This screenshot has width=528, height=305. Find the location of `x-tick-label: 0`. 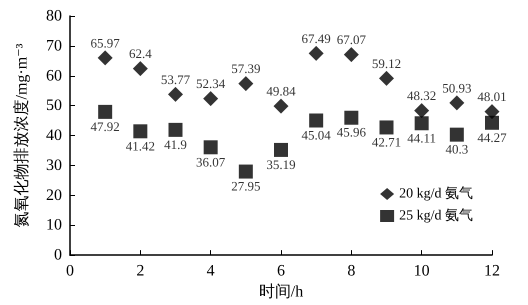

x-tick-label: 0 is located at coordinates (70, 271).